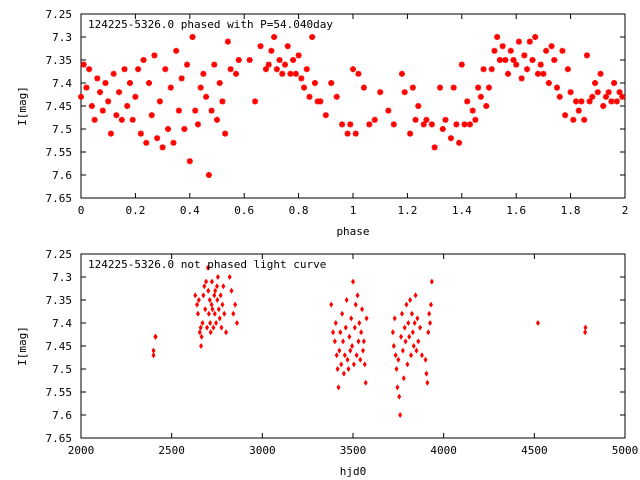 The height and width of the screenshot is (480, 640). What do you see at coordinates (135, 210) in the screenshot?
I see `x-tick-label: 0.2` at bounding box center [135, 210].